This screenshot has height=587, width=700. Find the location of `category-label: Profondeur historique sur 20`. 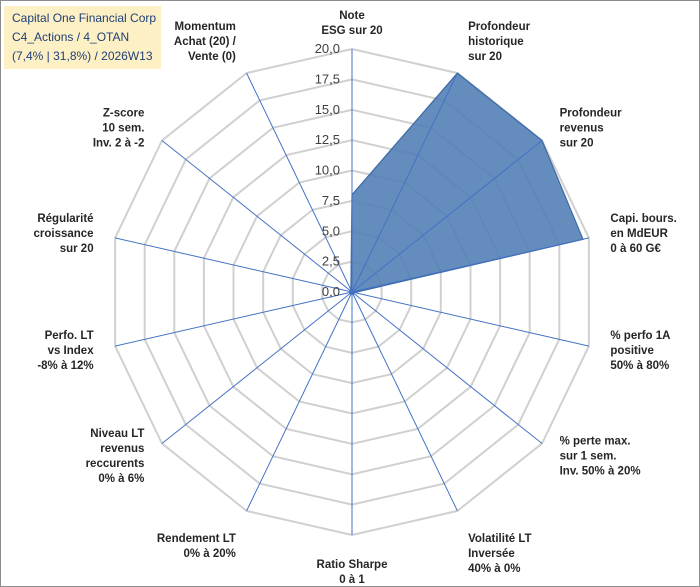

category-label: Profondeur historique sur 20 is located at coordinates (499, 42).